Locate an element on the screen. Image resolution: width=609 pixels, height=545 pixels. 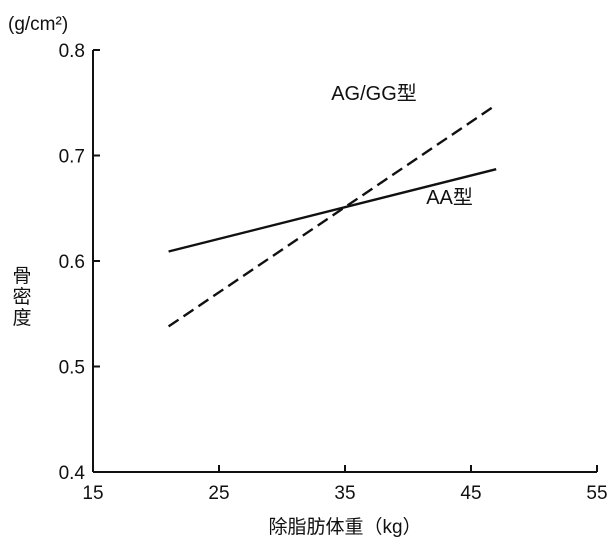
y-tick-label: 0.8 is located at coordinates (72, 51).